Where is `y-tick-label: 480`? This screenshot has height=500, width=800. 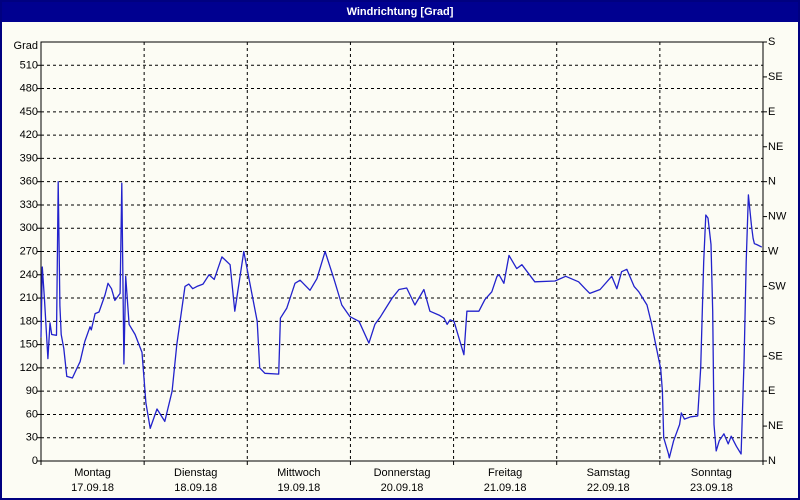 y-tick-label: 480 is located at coordinates (29, 89).